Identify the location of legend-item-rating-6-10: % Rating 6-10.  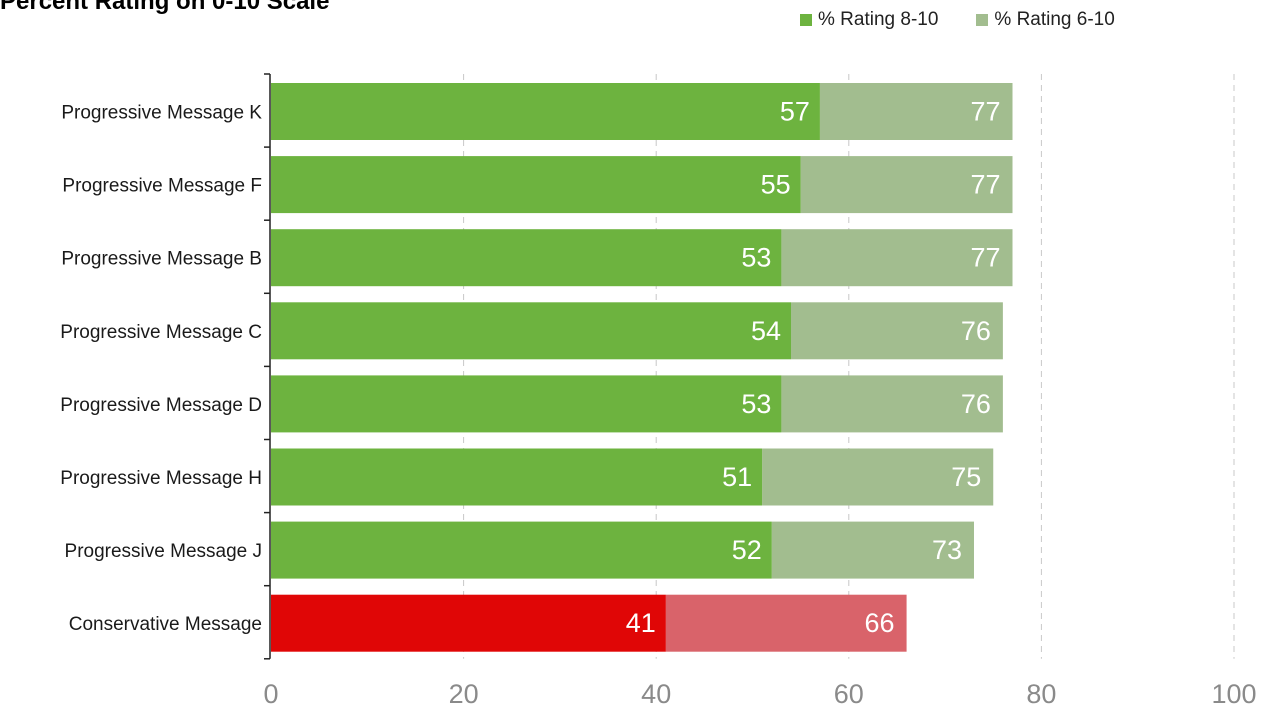
(1045, 20).